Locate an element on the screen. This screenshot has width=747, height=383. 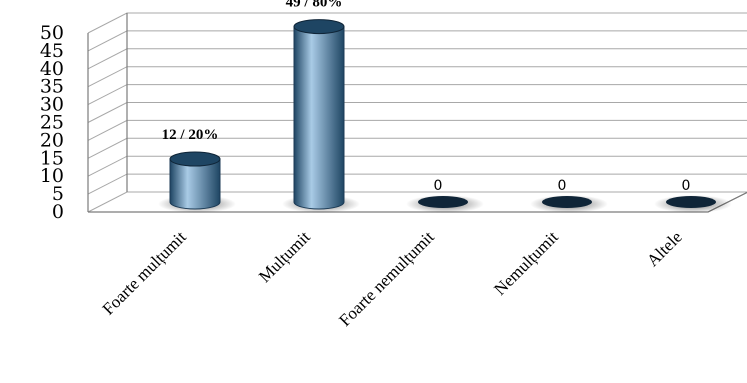
x-tick-label: Foarte nemulțumit is located at coordinates (386, 278).